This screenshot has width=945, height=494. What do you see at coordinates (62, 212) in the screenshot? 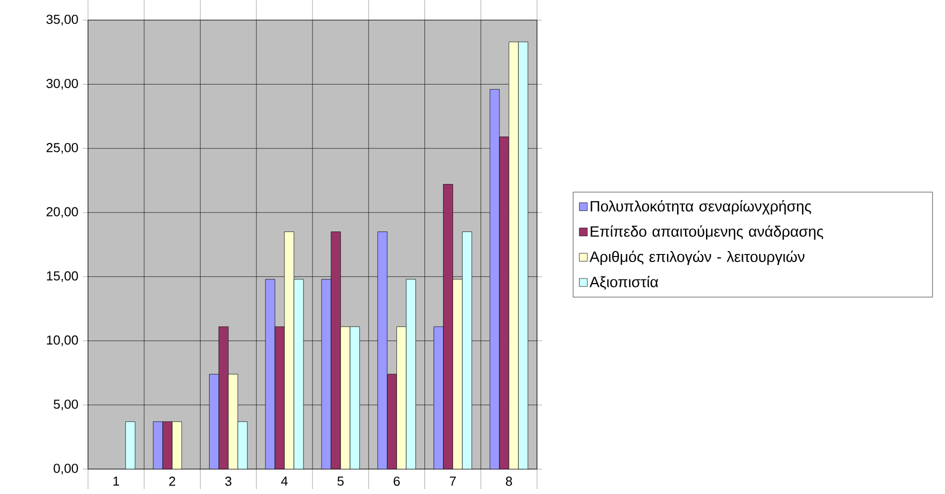
I see `y-tick-label: 20,00` at bounding box center [62, 212].